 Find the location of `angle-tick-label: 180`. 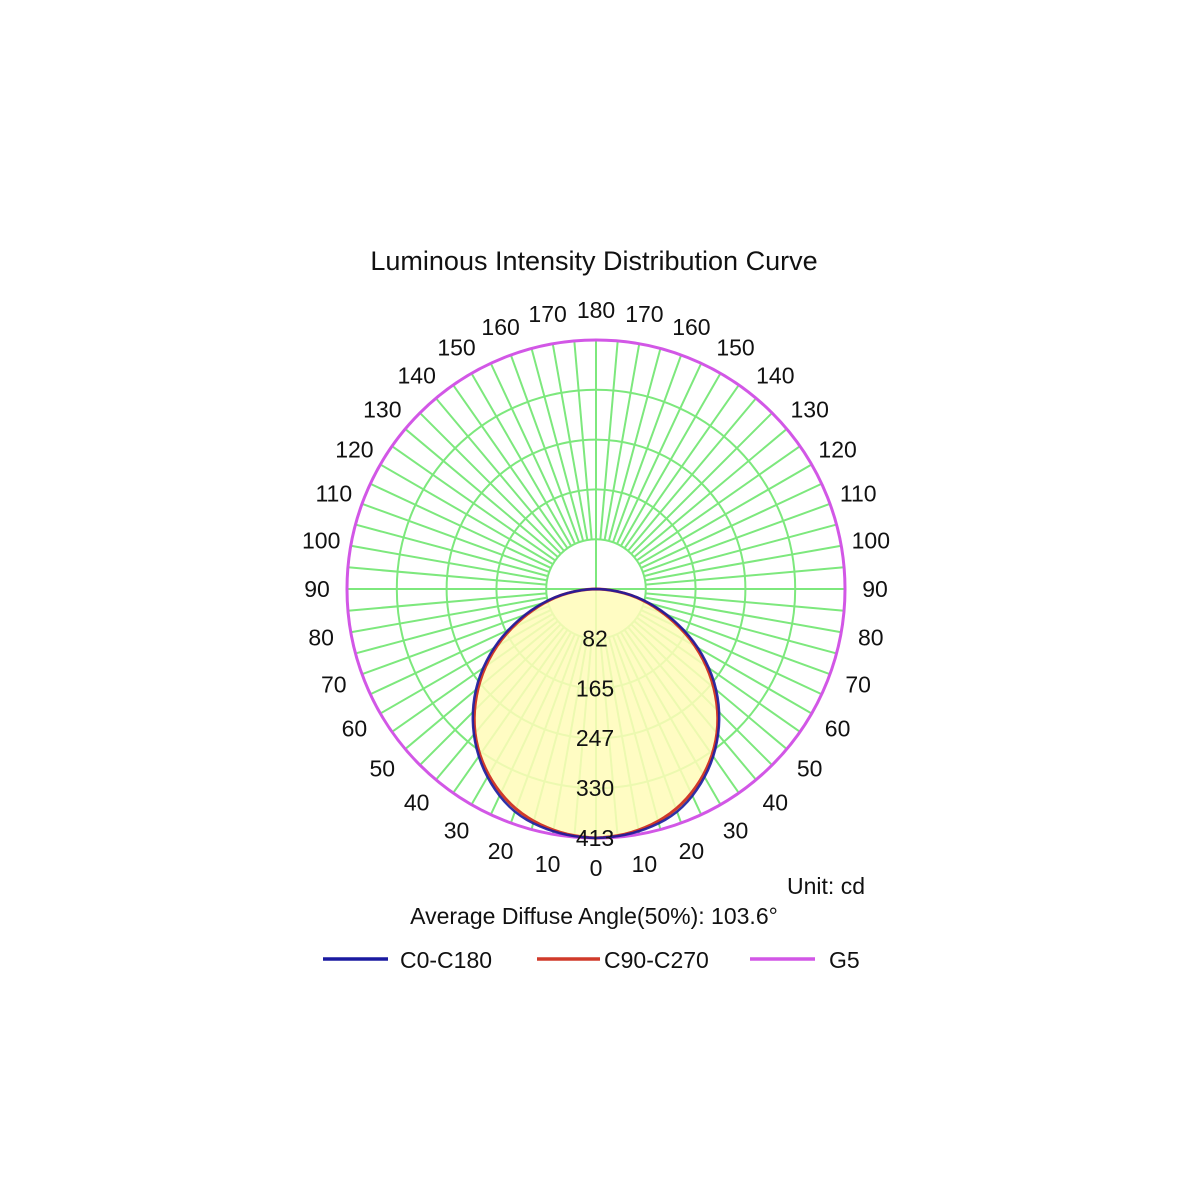

angle-tick-label: 180 is located at coordinates (596, 310).